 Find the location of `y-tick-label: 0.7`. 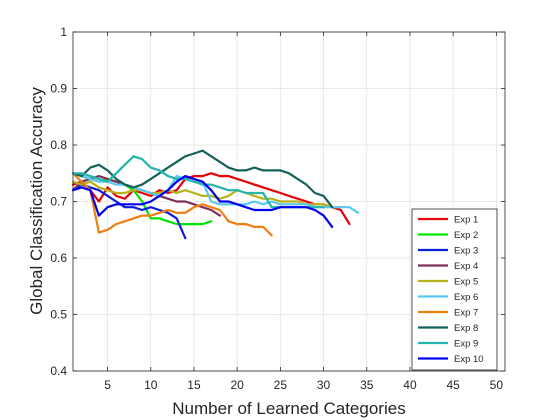

y-tick-label: 0.7 is located at coordinates (58, 202).